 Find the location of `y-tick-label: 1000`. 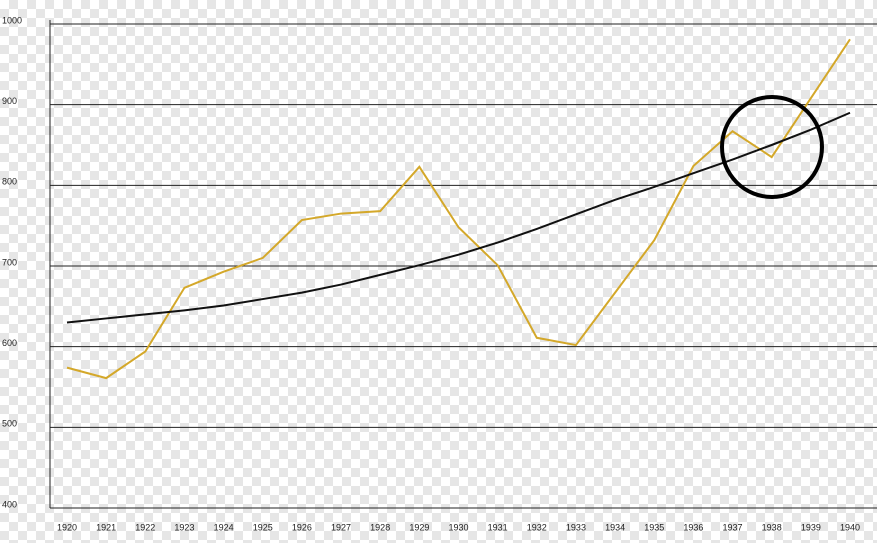

y-tick-label: 1000 is located at coordinates (12, 20).